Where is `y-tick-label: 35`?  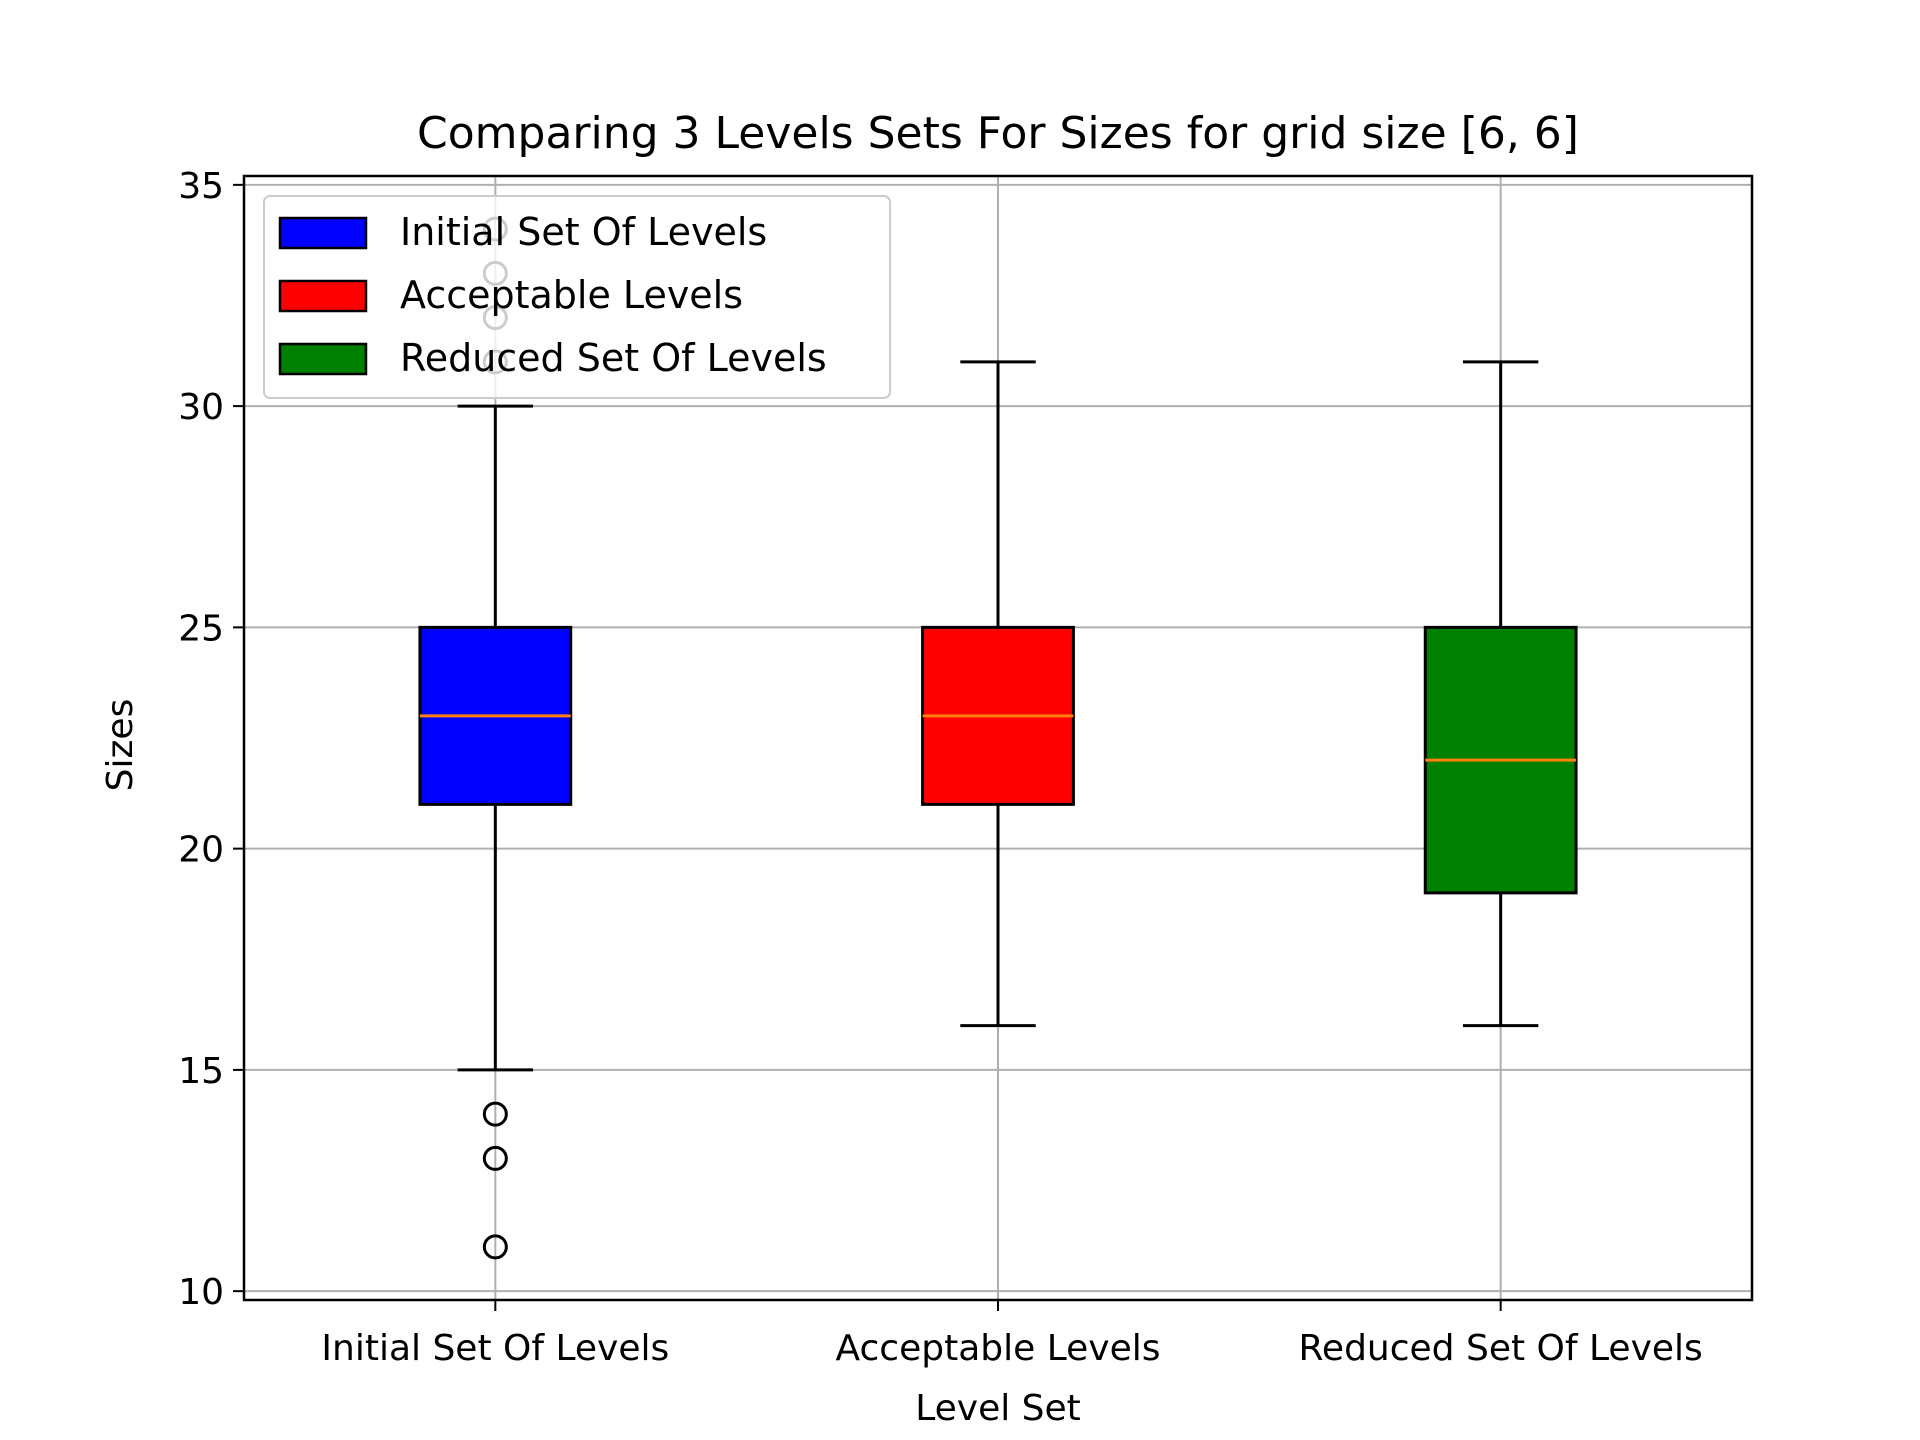
y-tick-label: 35 is located at coordinates (201, 186).